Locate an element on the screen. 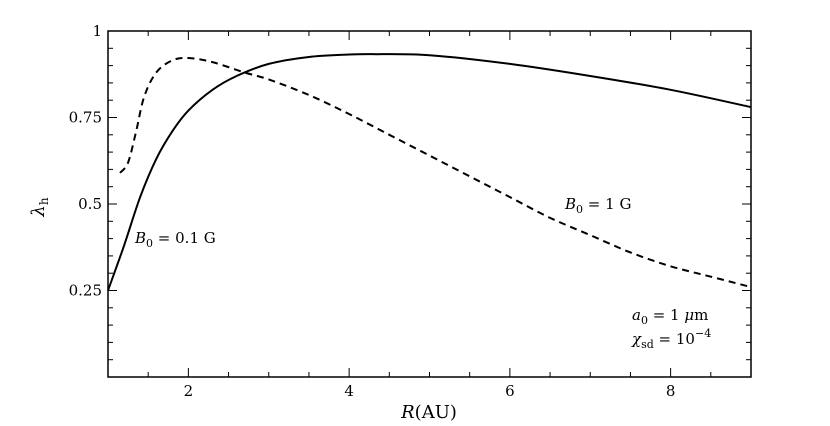 This screenshot has height=426, width=830. y-tick-label: 1 is located at coordinates (97, 31).